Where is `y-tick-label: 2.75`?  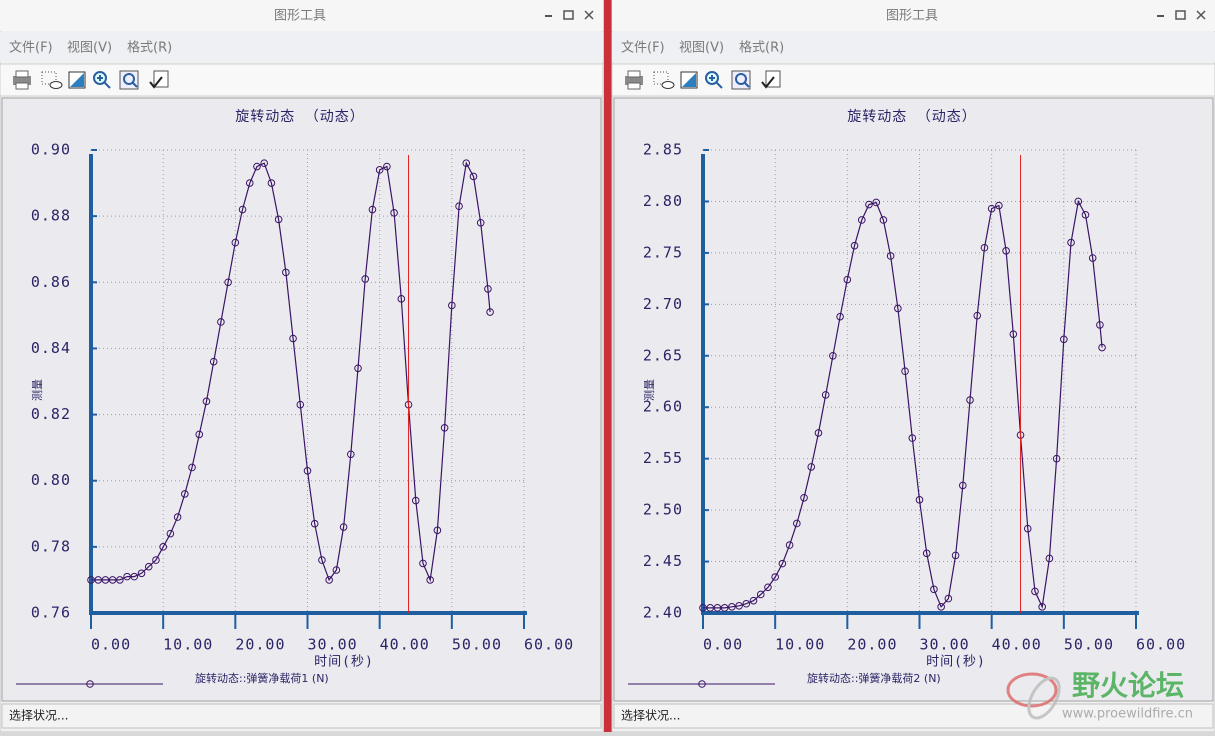
y-tick-label: 2.75 is located at coordinates (663, 252).